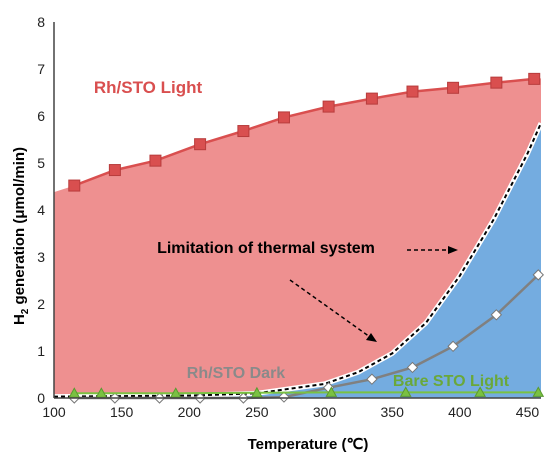 Image resolution: width=550 pixels, height=464 pixels. I want to click on y-tick-label: 4, so click(41, 210).